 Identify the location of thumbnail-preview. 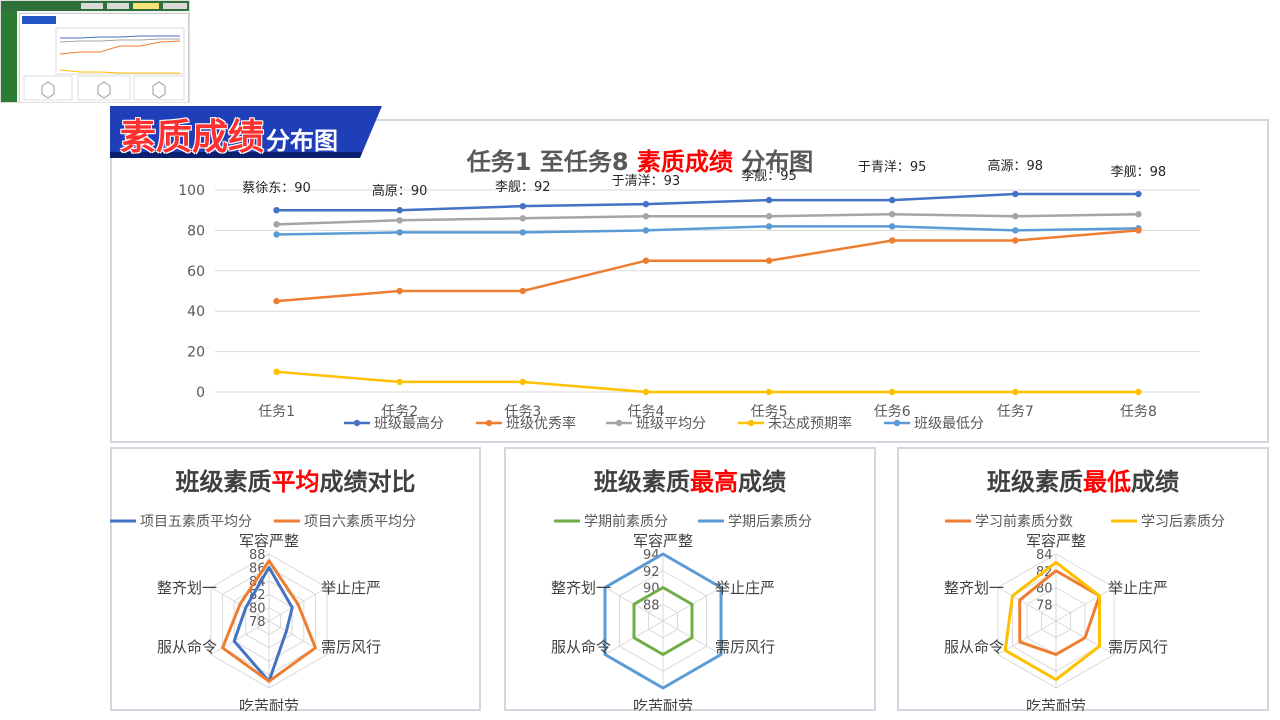
(104, 57).